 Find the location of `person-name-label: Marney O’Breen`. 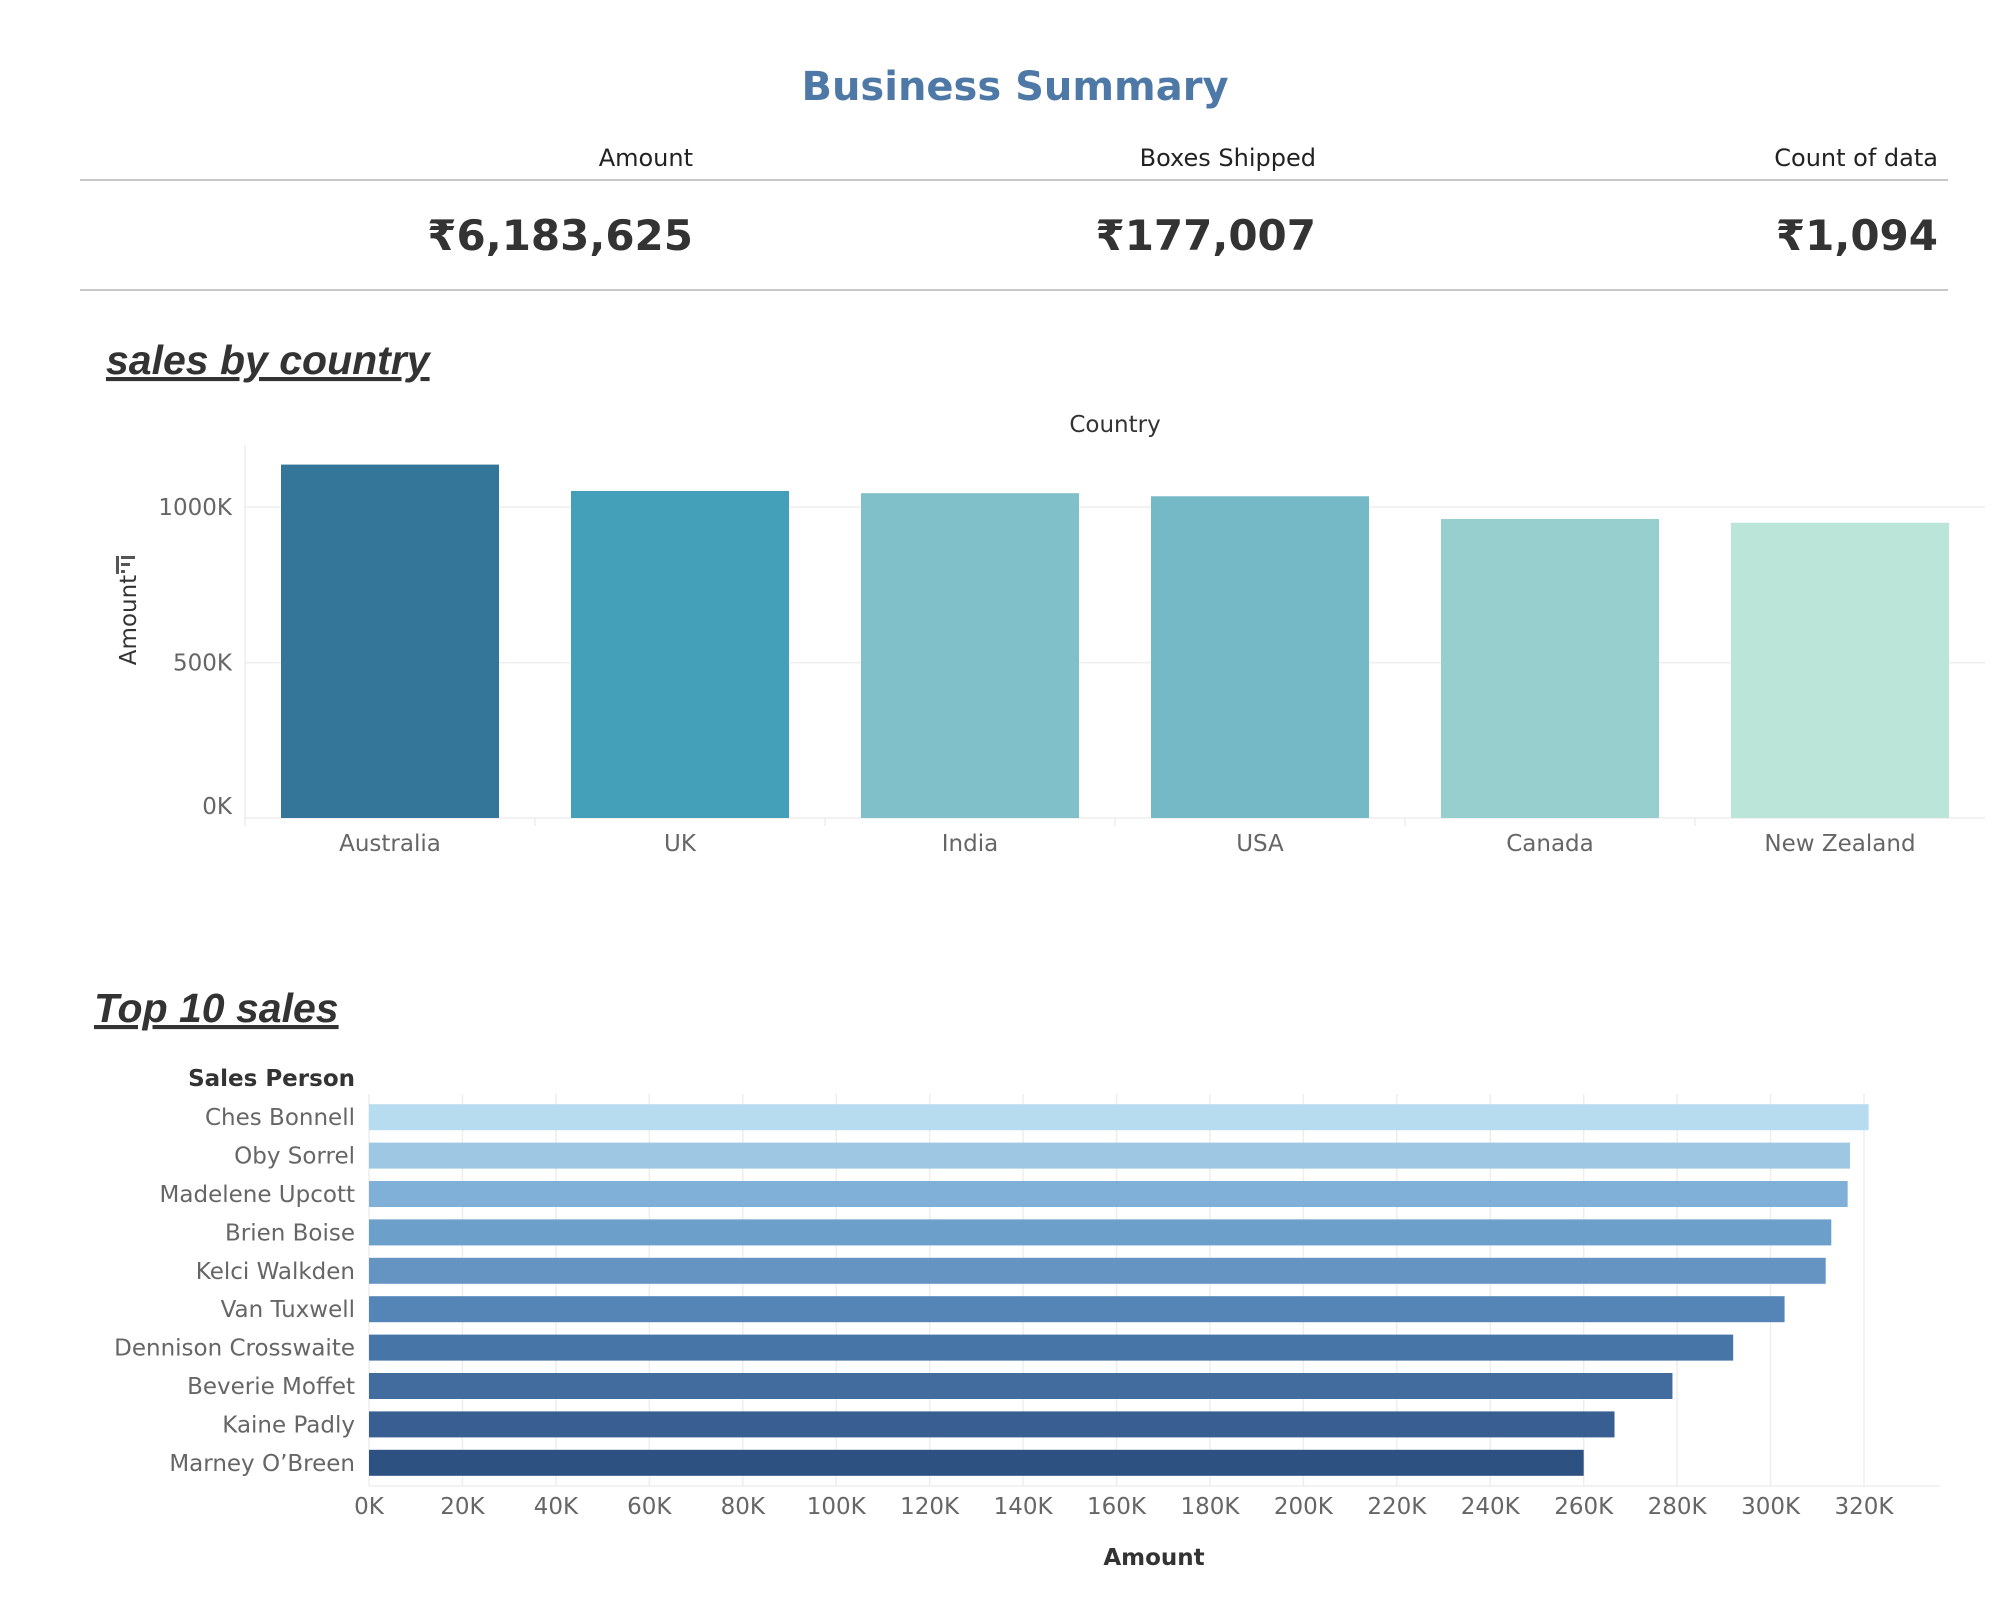

person-name-label: Marney O’Breen is located at coordinates (262, 1464).